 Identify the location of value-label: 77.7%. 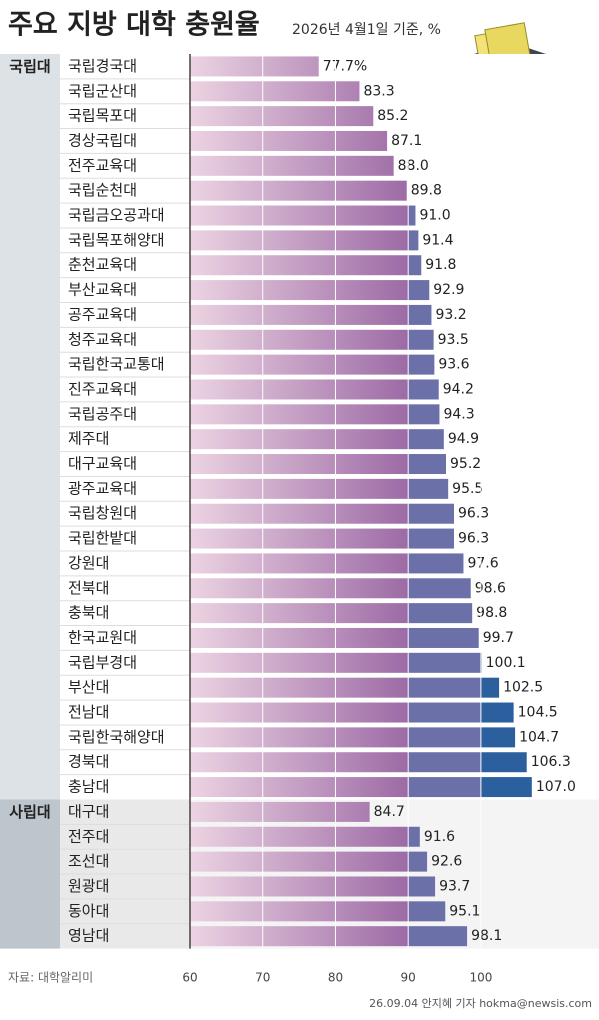
(345, 66).